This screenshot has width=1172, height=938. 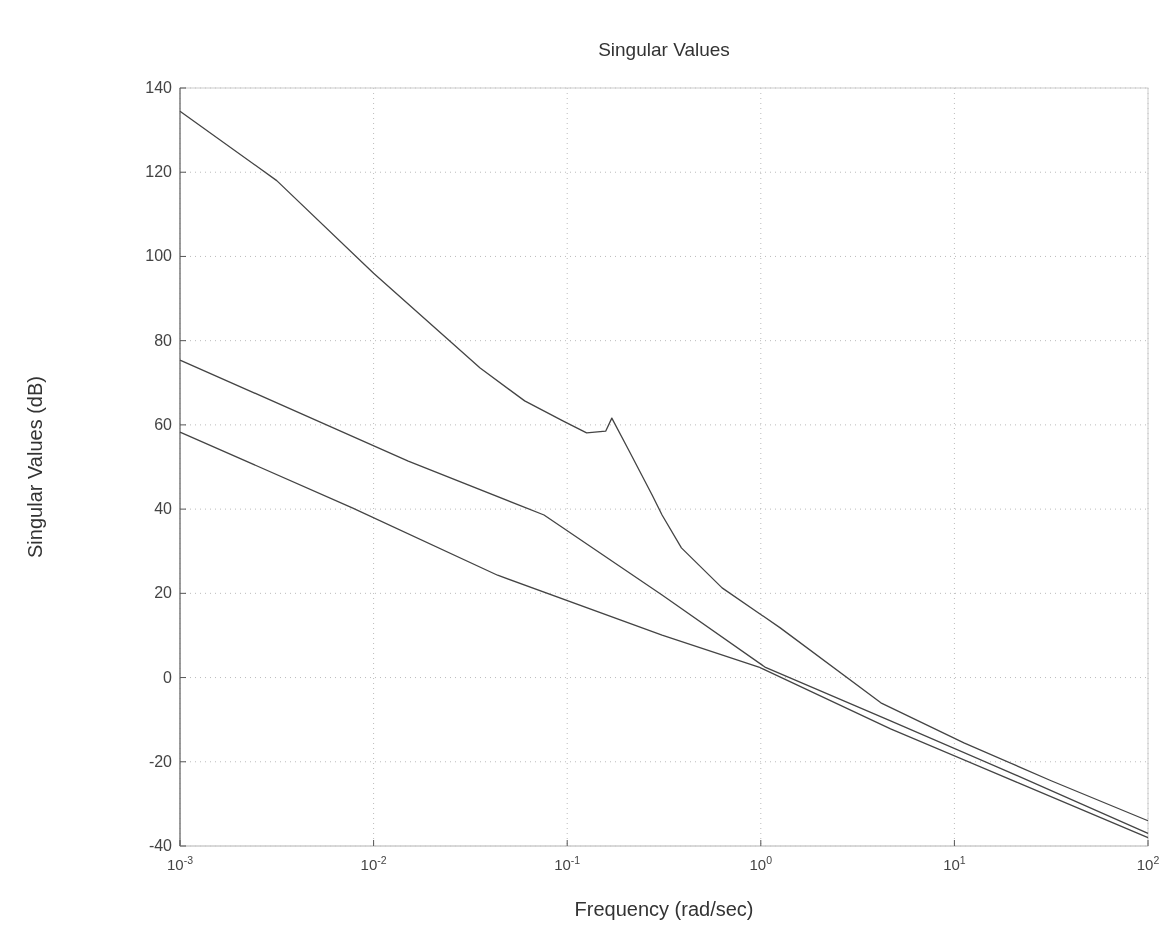 What do you see at coordinates (159, 172) in the screenshot?
I see `y-tick-label: 120` at bounding box center [159, 172].